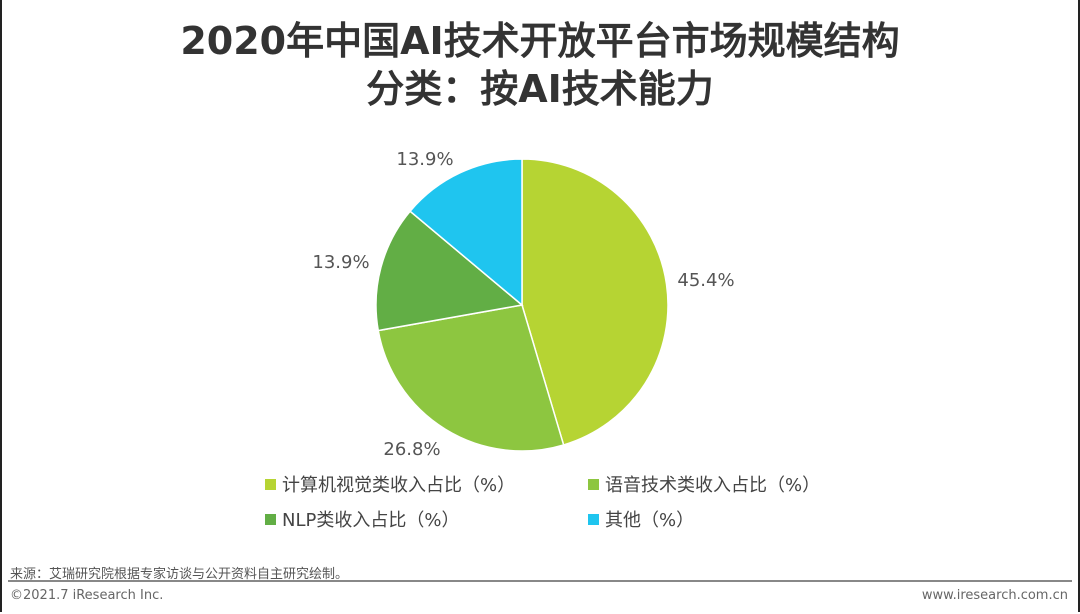 This screenshot has height=614, width=1080. What do you see at coordinates (650, 520) in the screenshot?
I see `legend-label: 其他（%）` at bounding box center [650, 520].